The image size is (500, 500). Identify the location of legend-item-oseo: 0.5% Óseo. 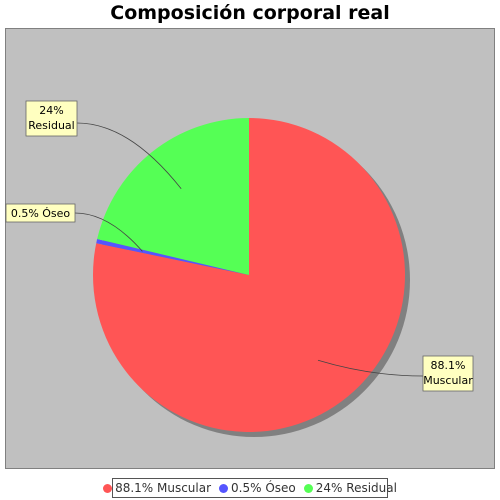
(257, 488).